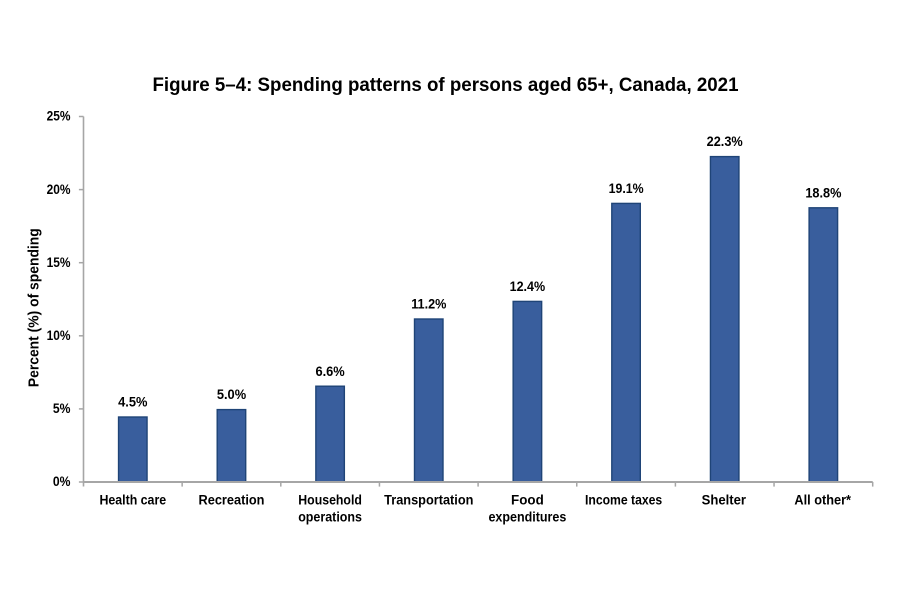  I want to click on svg-text: Health care, so click(132, 501).